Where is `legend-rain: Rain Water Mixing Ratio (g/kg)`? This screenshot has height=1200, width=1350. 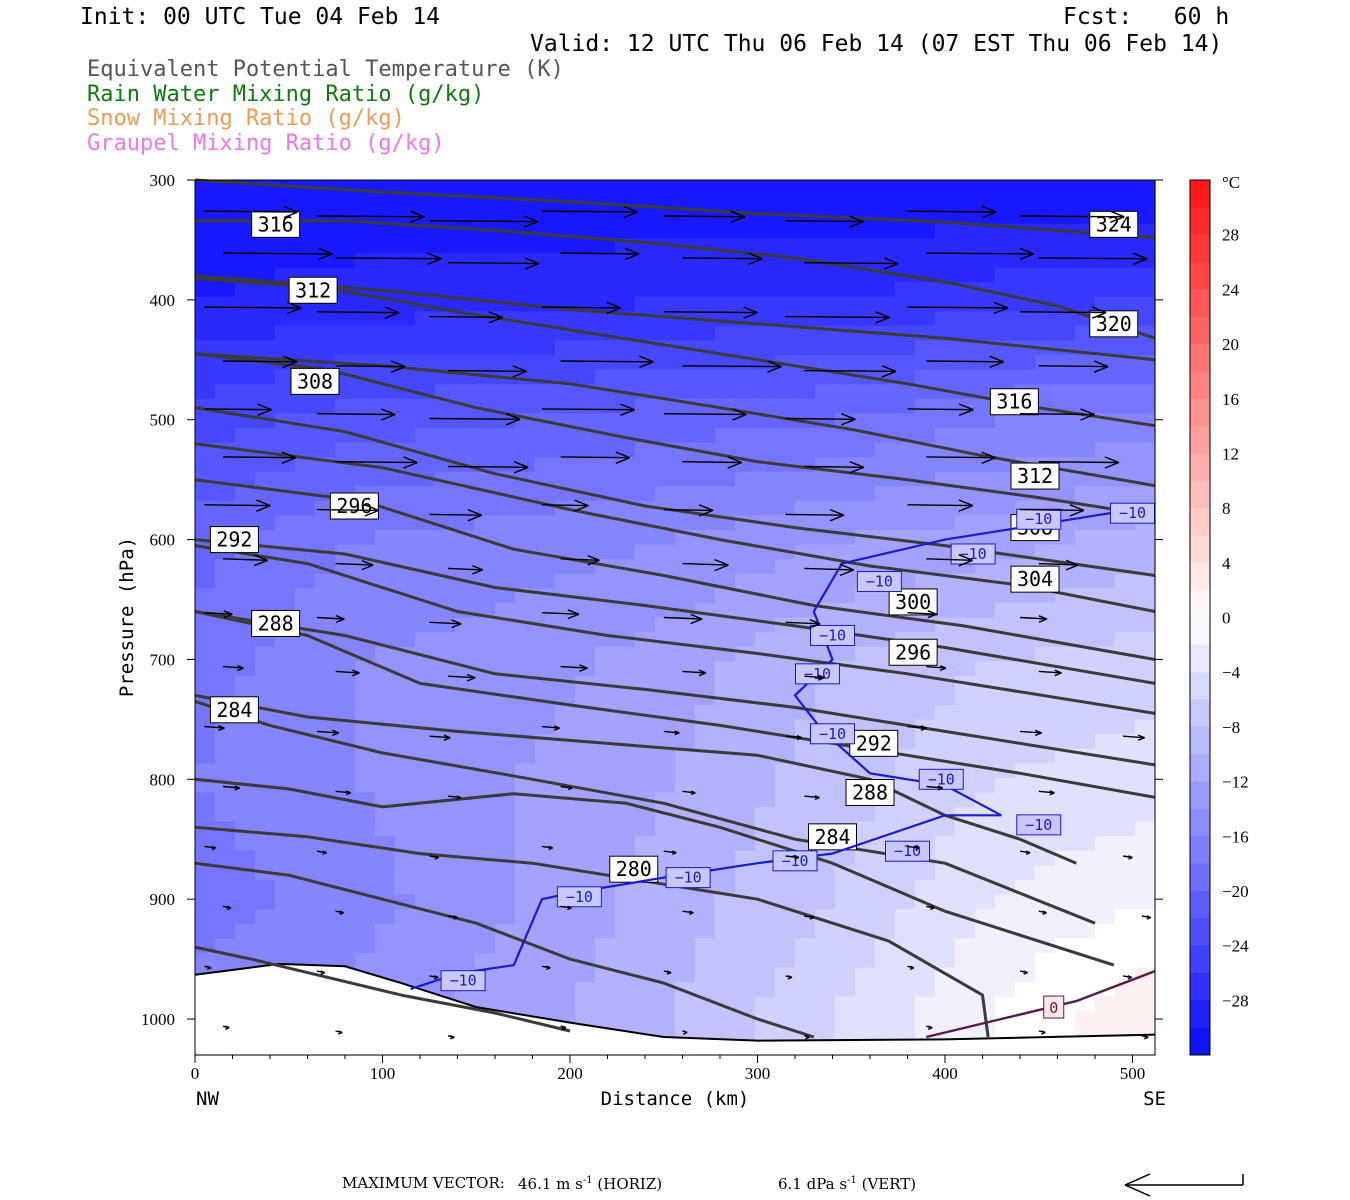
legend-rain: Rain Water Mixing Ratio (g/kg) is located at coordinates (286, 94).